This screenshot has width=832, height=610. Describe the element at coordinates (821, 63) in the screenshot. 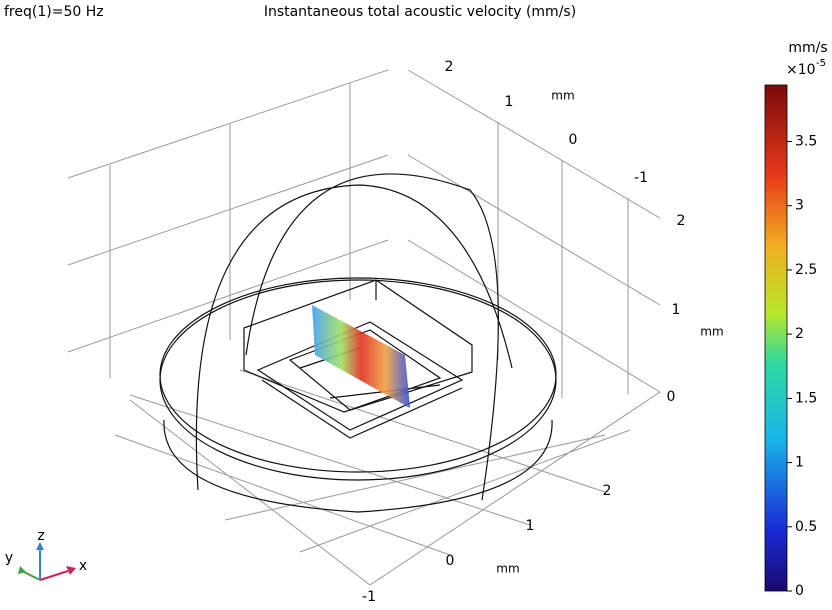

I see `colorbar-exponent: -5` at that location.